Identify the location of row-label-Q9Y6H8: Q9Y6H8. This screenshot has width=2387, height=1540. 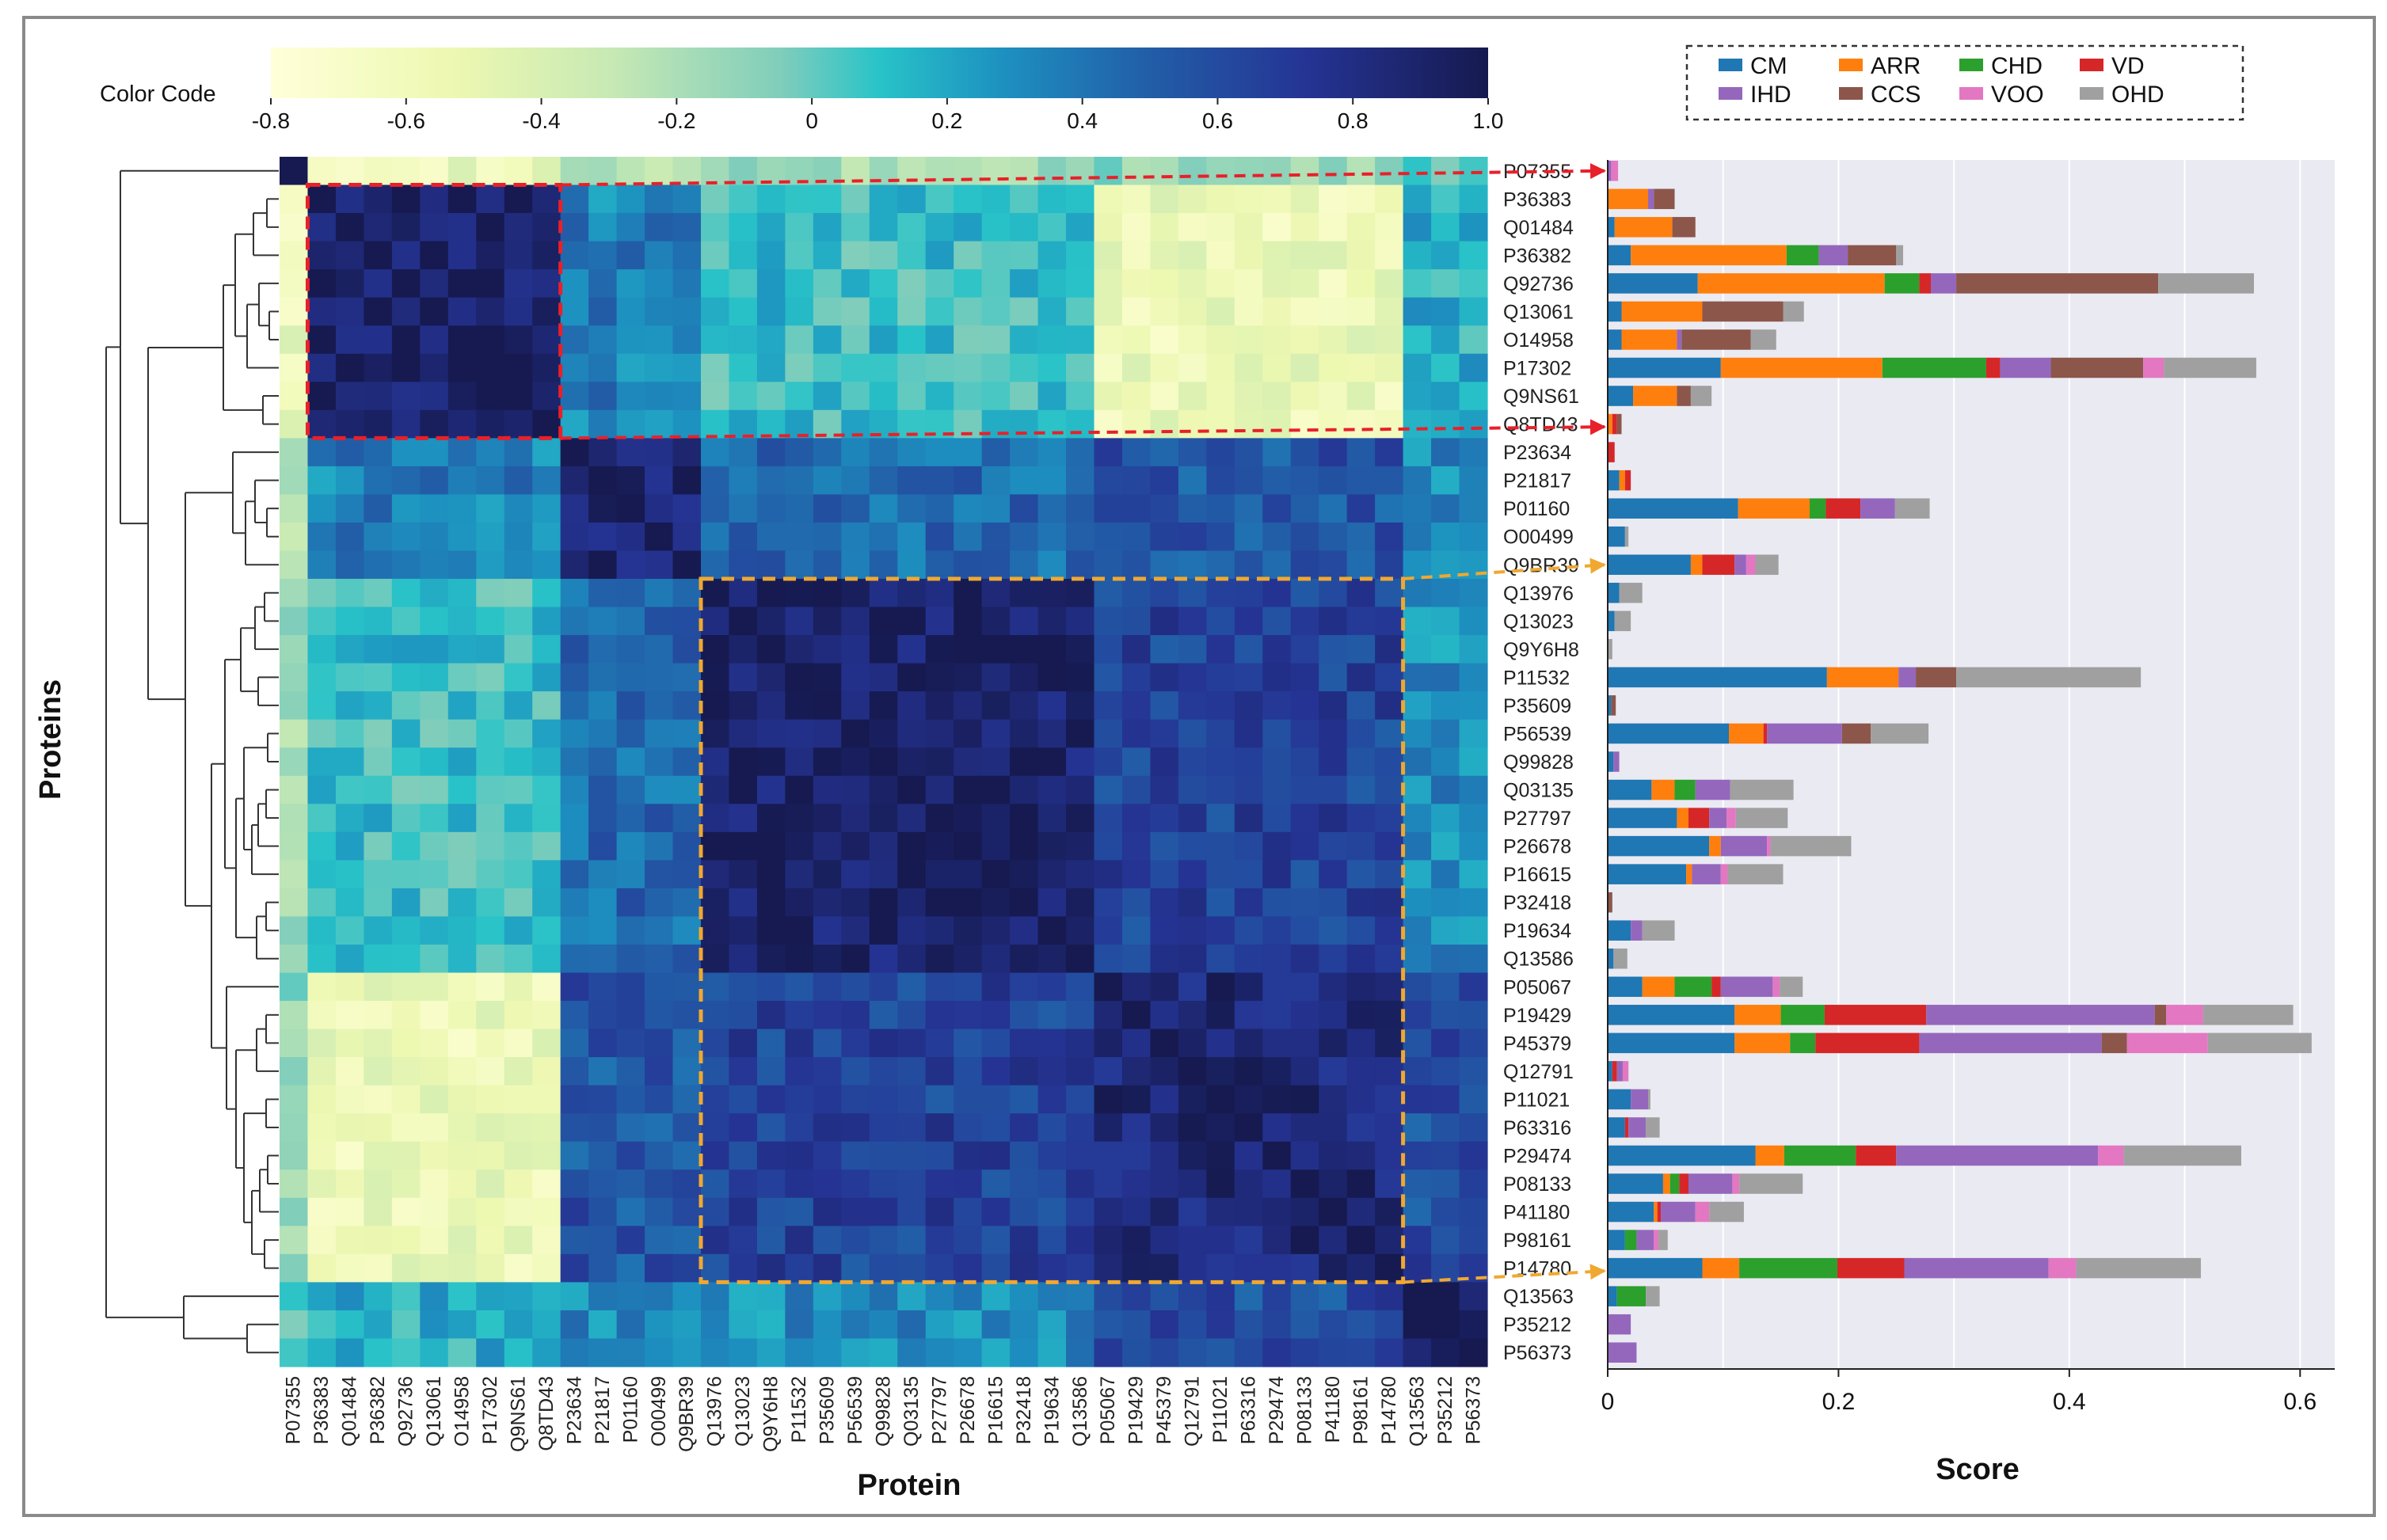
(1541, 650).